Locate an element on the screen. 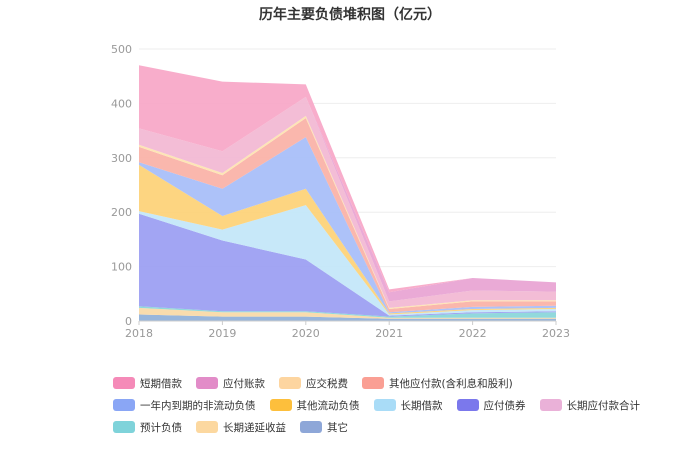 The width and height of the screenshot is (700, 473). y-tick-label: 200 is located at coordinates (121, 212).